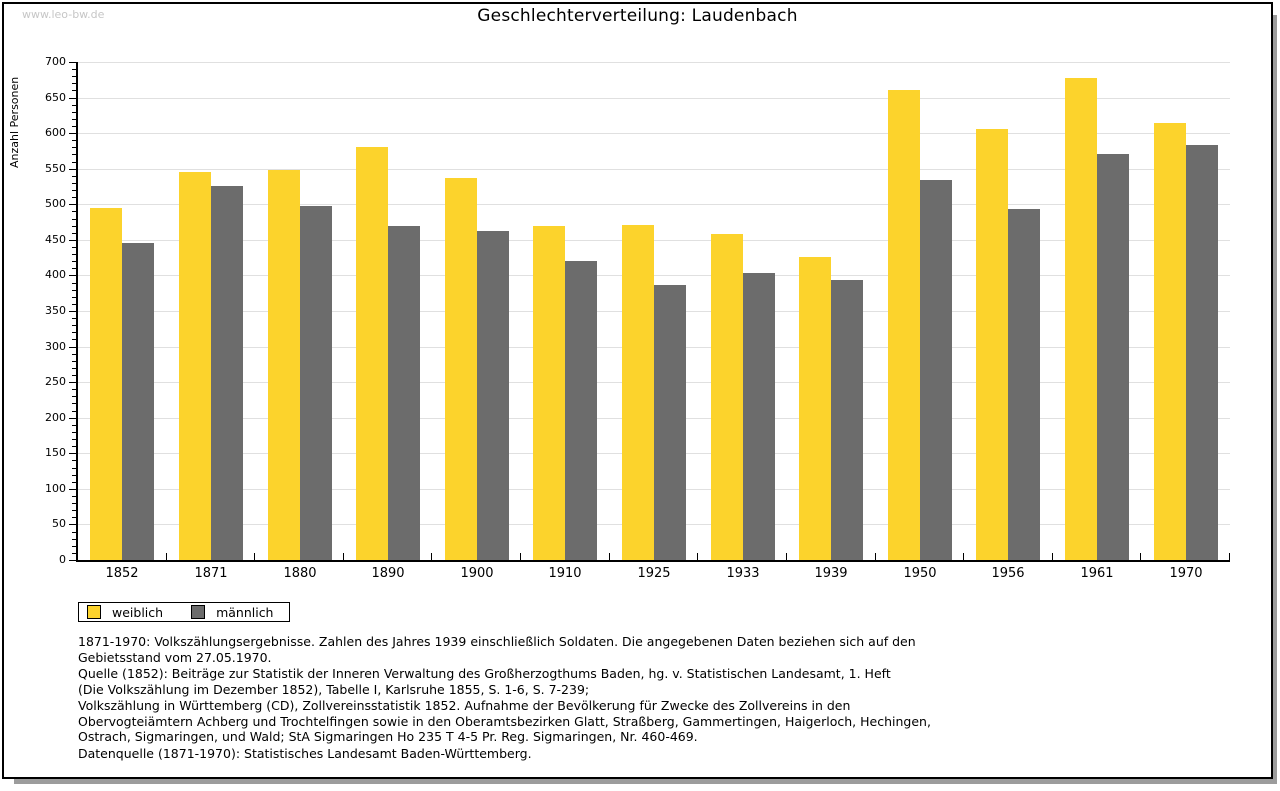 This screenshot has height=791, width=1280. I want to click on x-tick-label-1910: 1910, so click(565, 573).